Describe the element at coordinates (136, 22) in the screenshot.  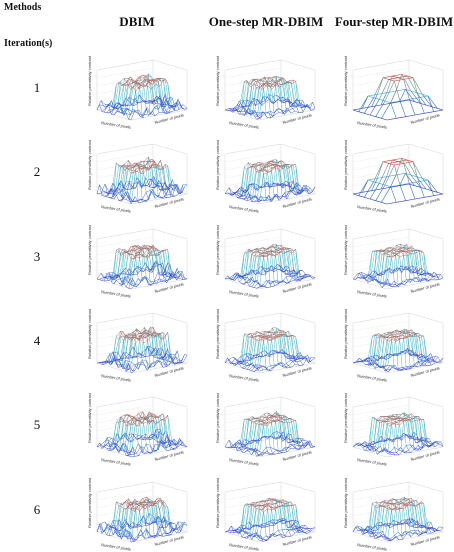
I see `column-header-dbim: DBIM` at that location.